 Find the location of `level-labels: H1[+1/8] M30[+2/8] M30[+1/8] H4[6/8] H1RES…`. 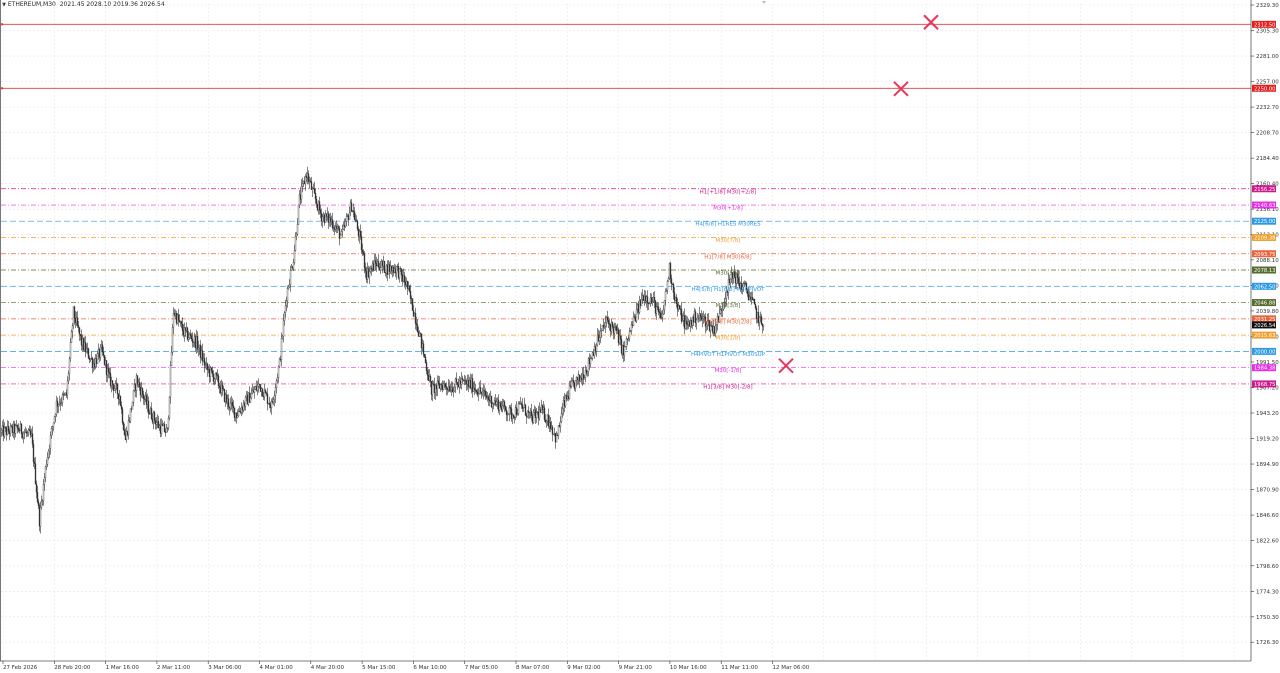

level-labels: H1[+1/8] M30[+2/8] M30[+1/8] H4[6/8] H1RES… is located at coordinates (728, 289).